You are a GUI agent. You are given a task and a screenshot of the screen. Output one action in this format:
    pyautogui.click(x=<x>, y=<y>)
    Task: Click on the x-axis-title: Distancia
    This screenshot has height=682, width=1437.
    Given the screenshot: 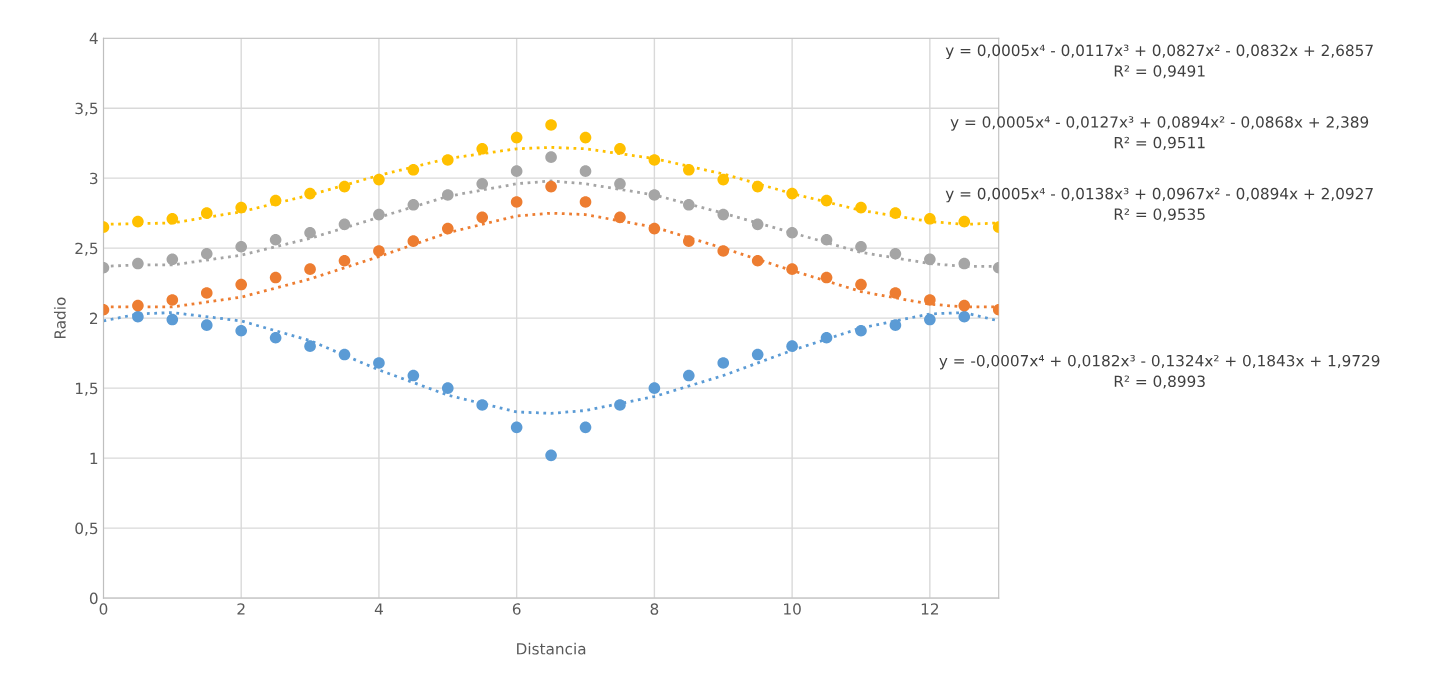 What is the action you would take?
    pyautogui.click(x=551, y=648)
    